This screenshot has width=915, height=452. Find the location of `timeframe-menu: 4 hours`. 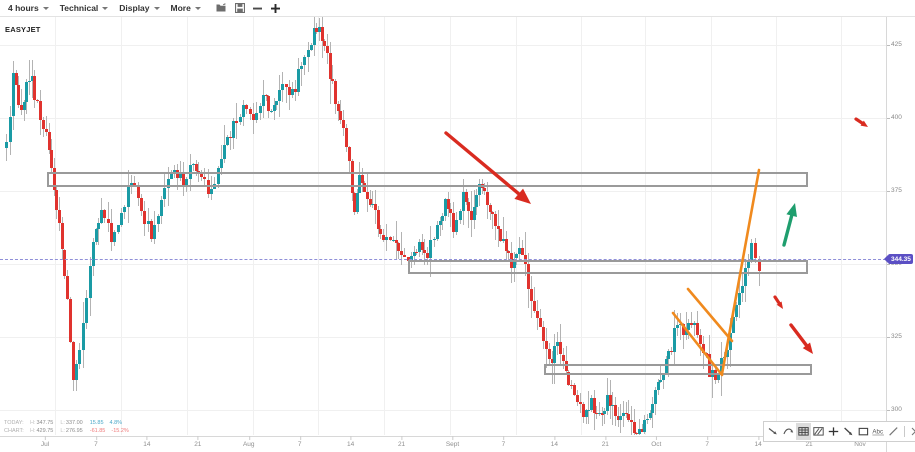

timeframe-menu: 4 hours is located at coordinates (30, 8).